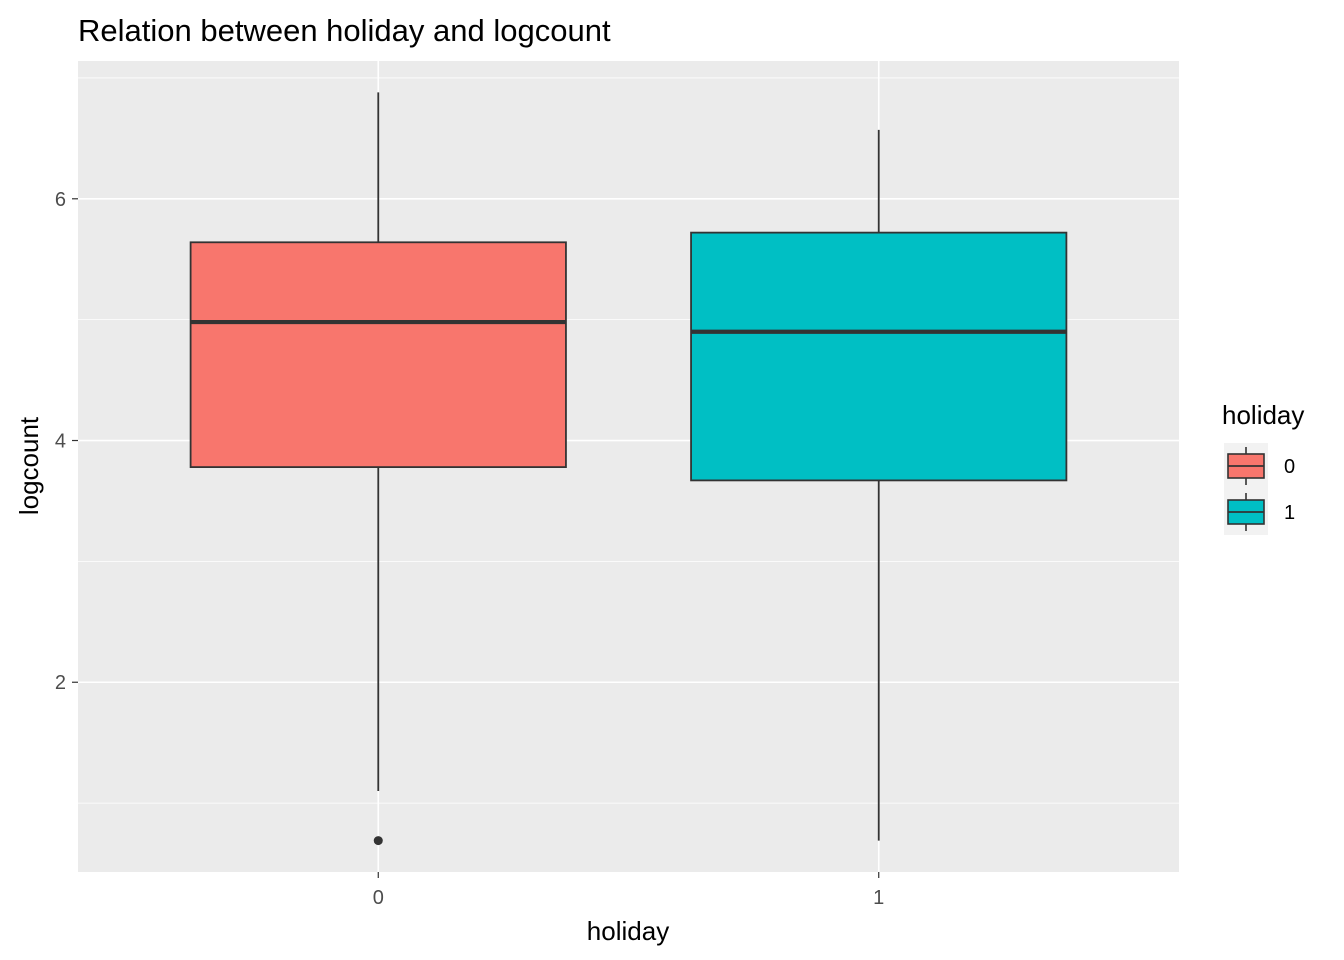  Describe the element at coordinates (1259, 466) in the screenshot. I see `legend-item-0: 0` at that location.